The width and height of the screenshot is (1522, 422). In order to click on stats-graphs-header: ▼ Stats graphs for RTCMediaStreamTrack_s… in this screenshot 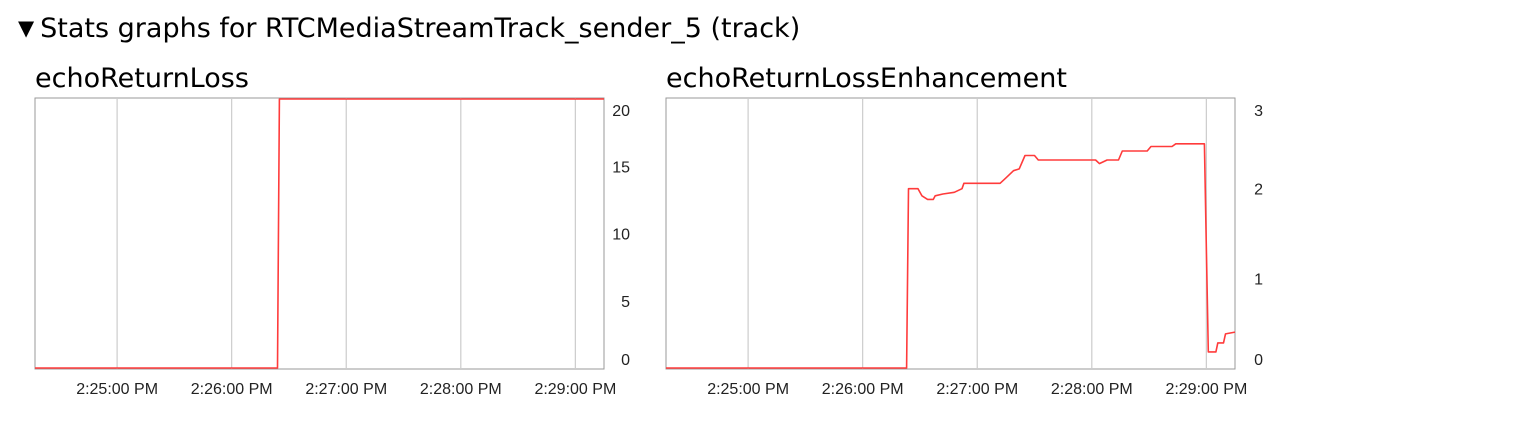, I will do `click(409, 28)`.